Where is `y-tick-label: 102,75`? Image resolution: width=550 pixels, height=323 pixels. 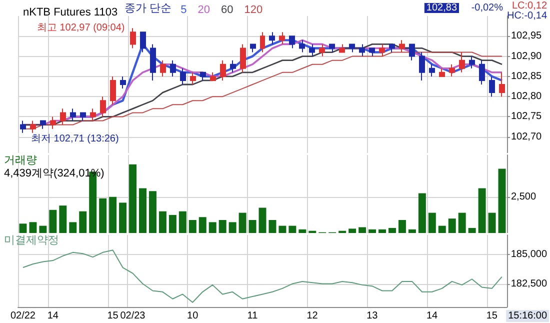 y-tick-label: 102,75 is located at coordinates (526, 116).